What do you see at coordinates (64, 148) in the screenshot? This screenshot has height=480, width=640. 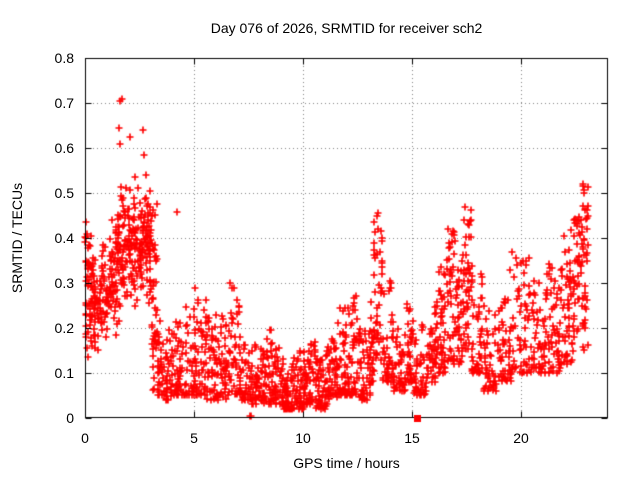 I see `y-tick-label: 0.6` at bounding box center [64, 148].